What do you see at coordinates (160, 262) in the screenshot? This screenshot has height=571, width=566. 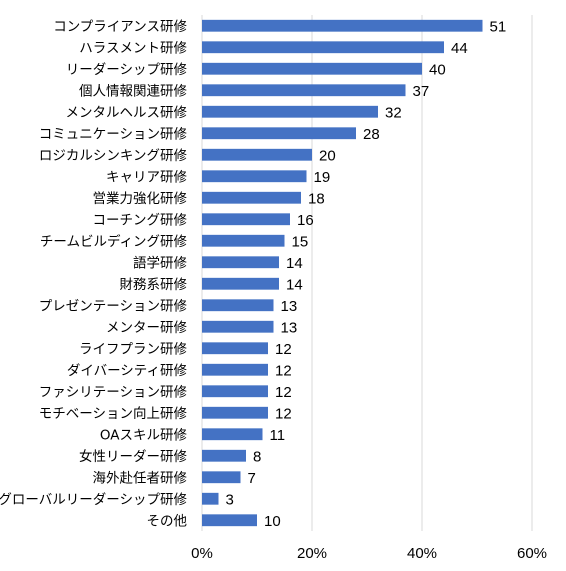 I see `category-label: 語学研修` at bounding box center [160, 262].